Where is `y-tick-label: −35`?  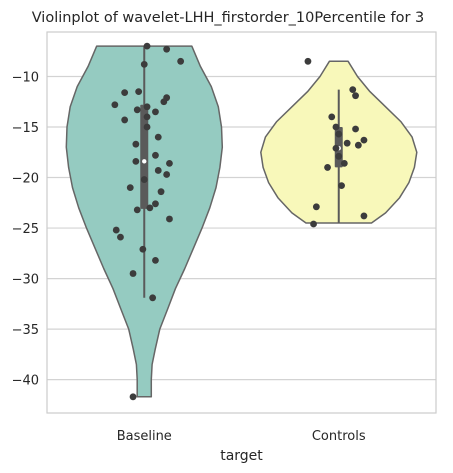 y-tick-label: −35 is located at coordinates (25, 330).